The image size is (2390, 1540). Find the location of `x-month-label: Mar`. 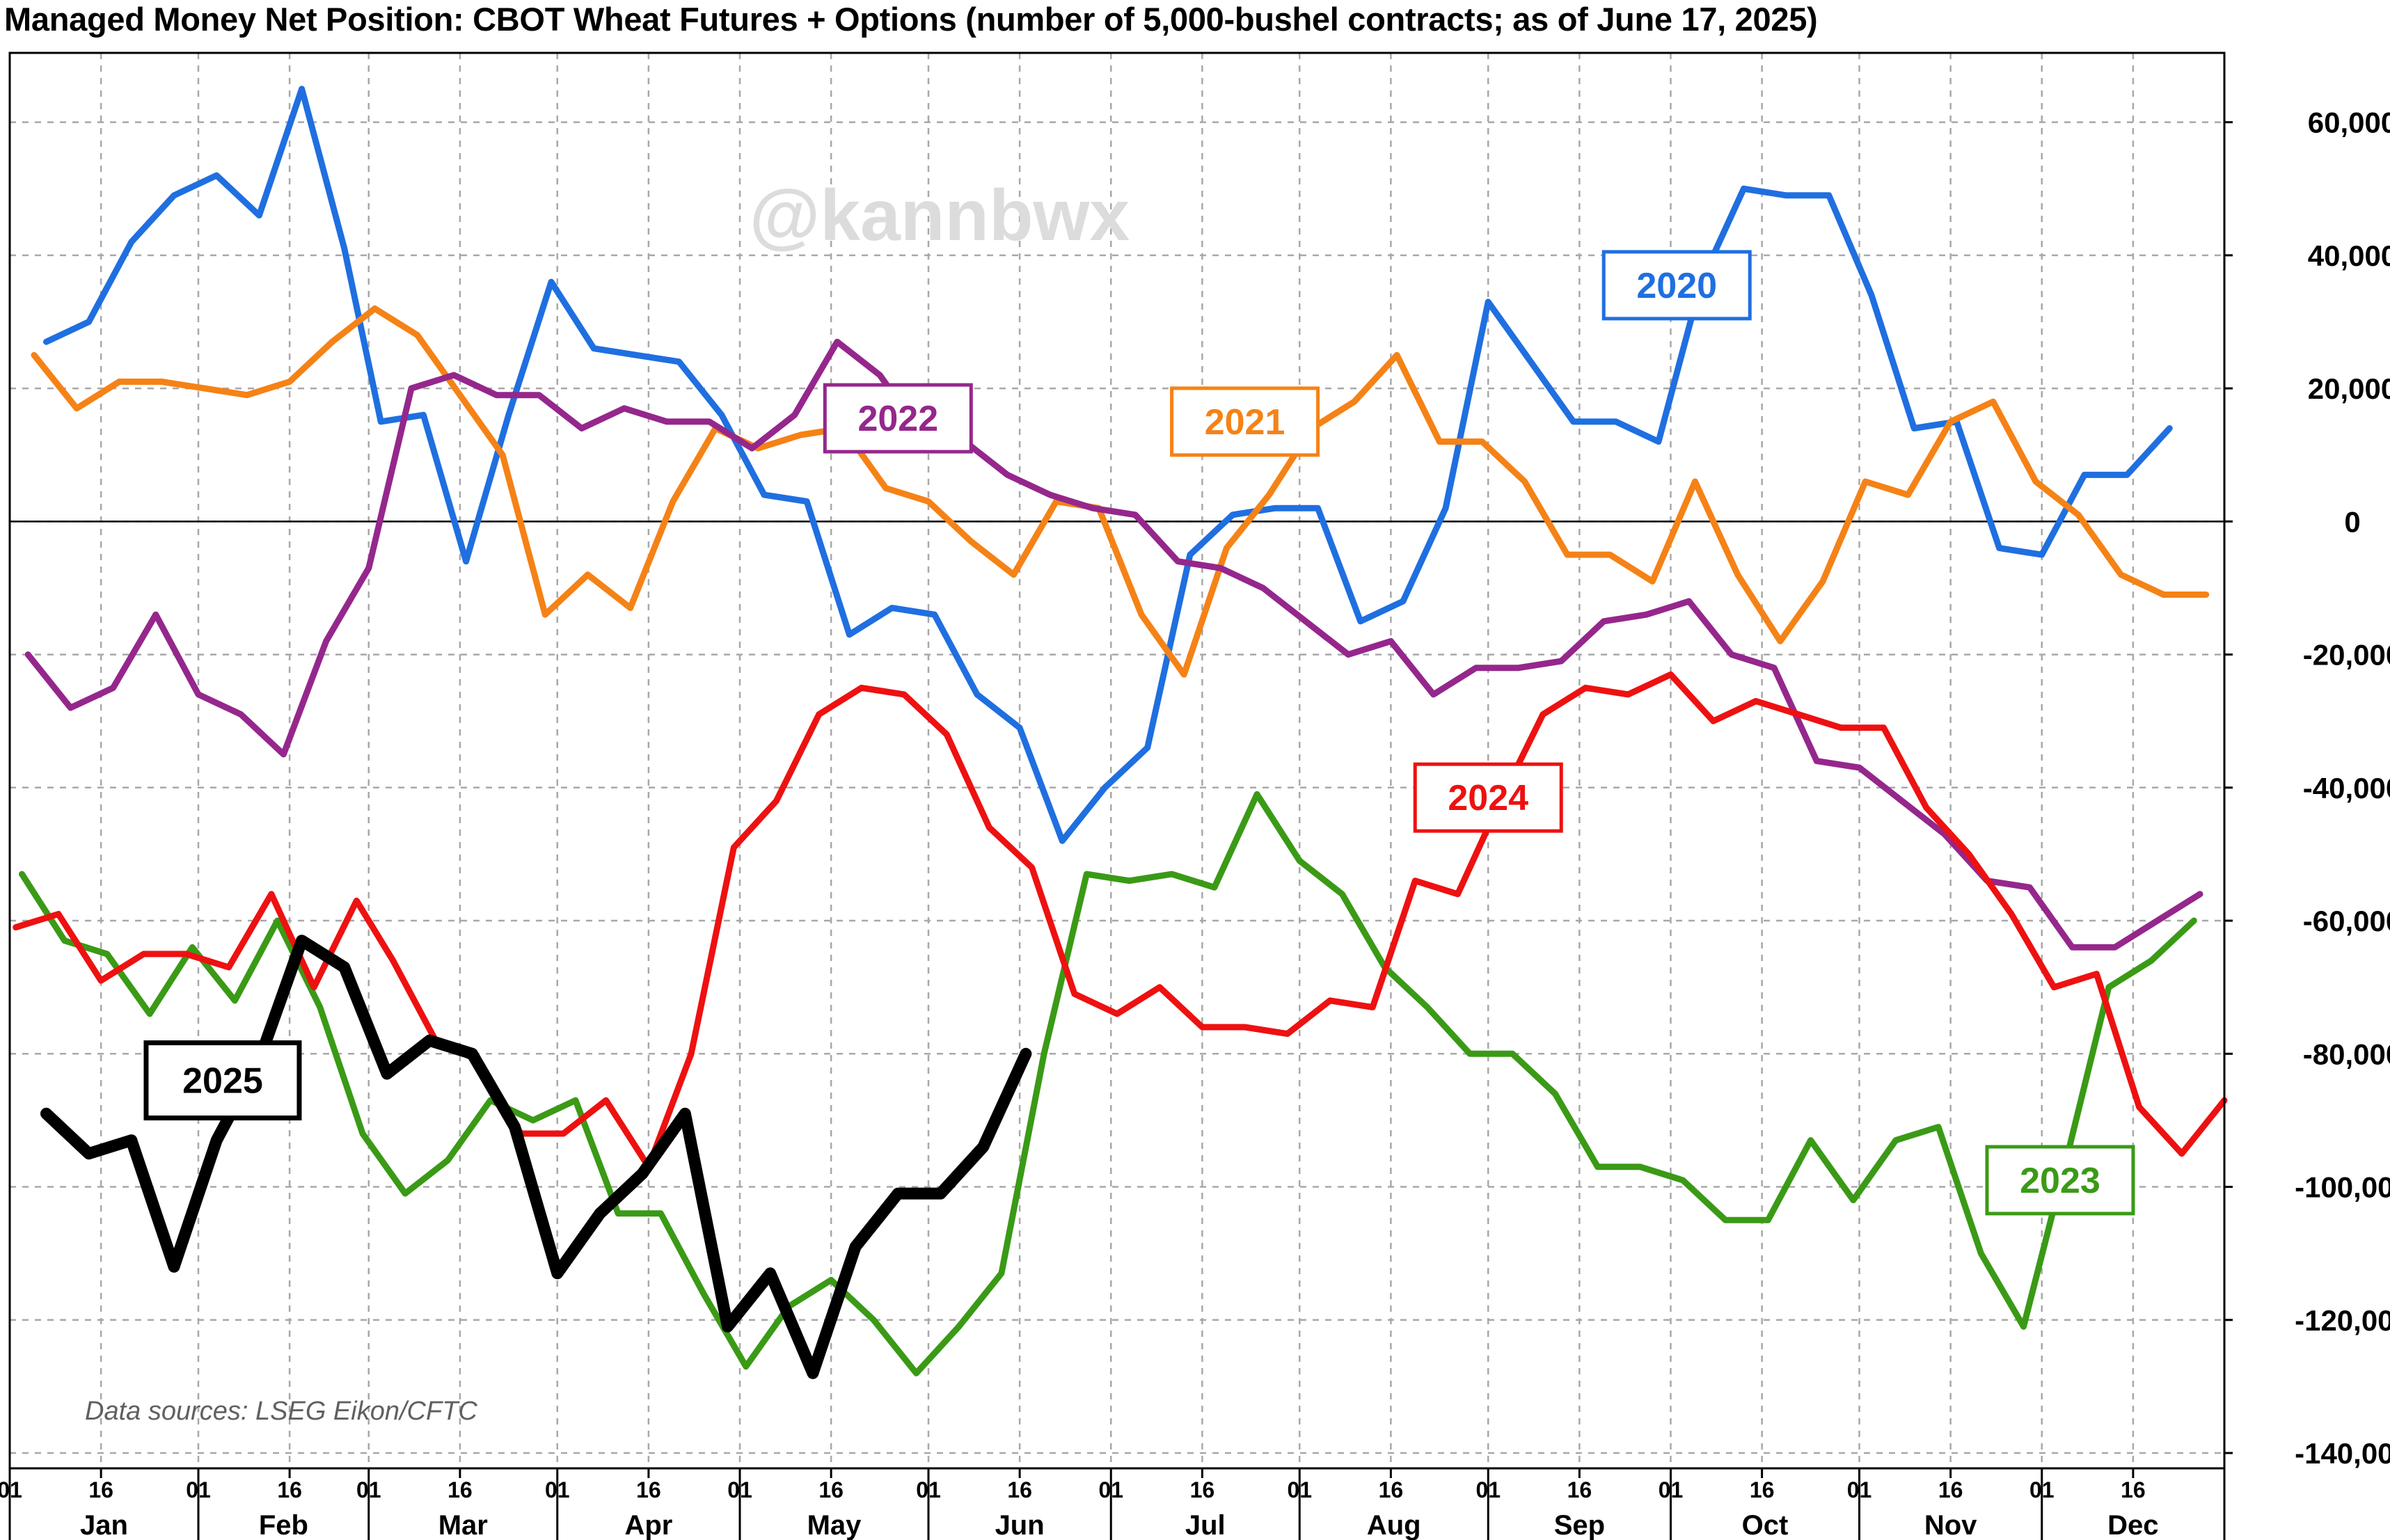

x-month-label: Mar is located at coordinates (463, 1525).